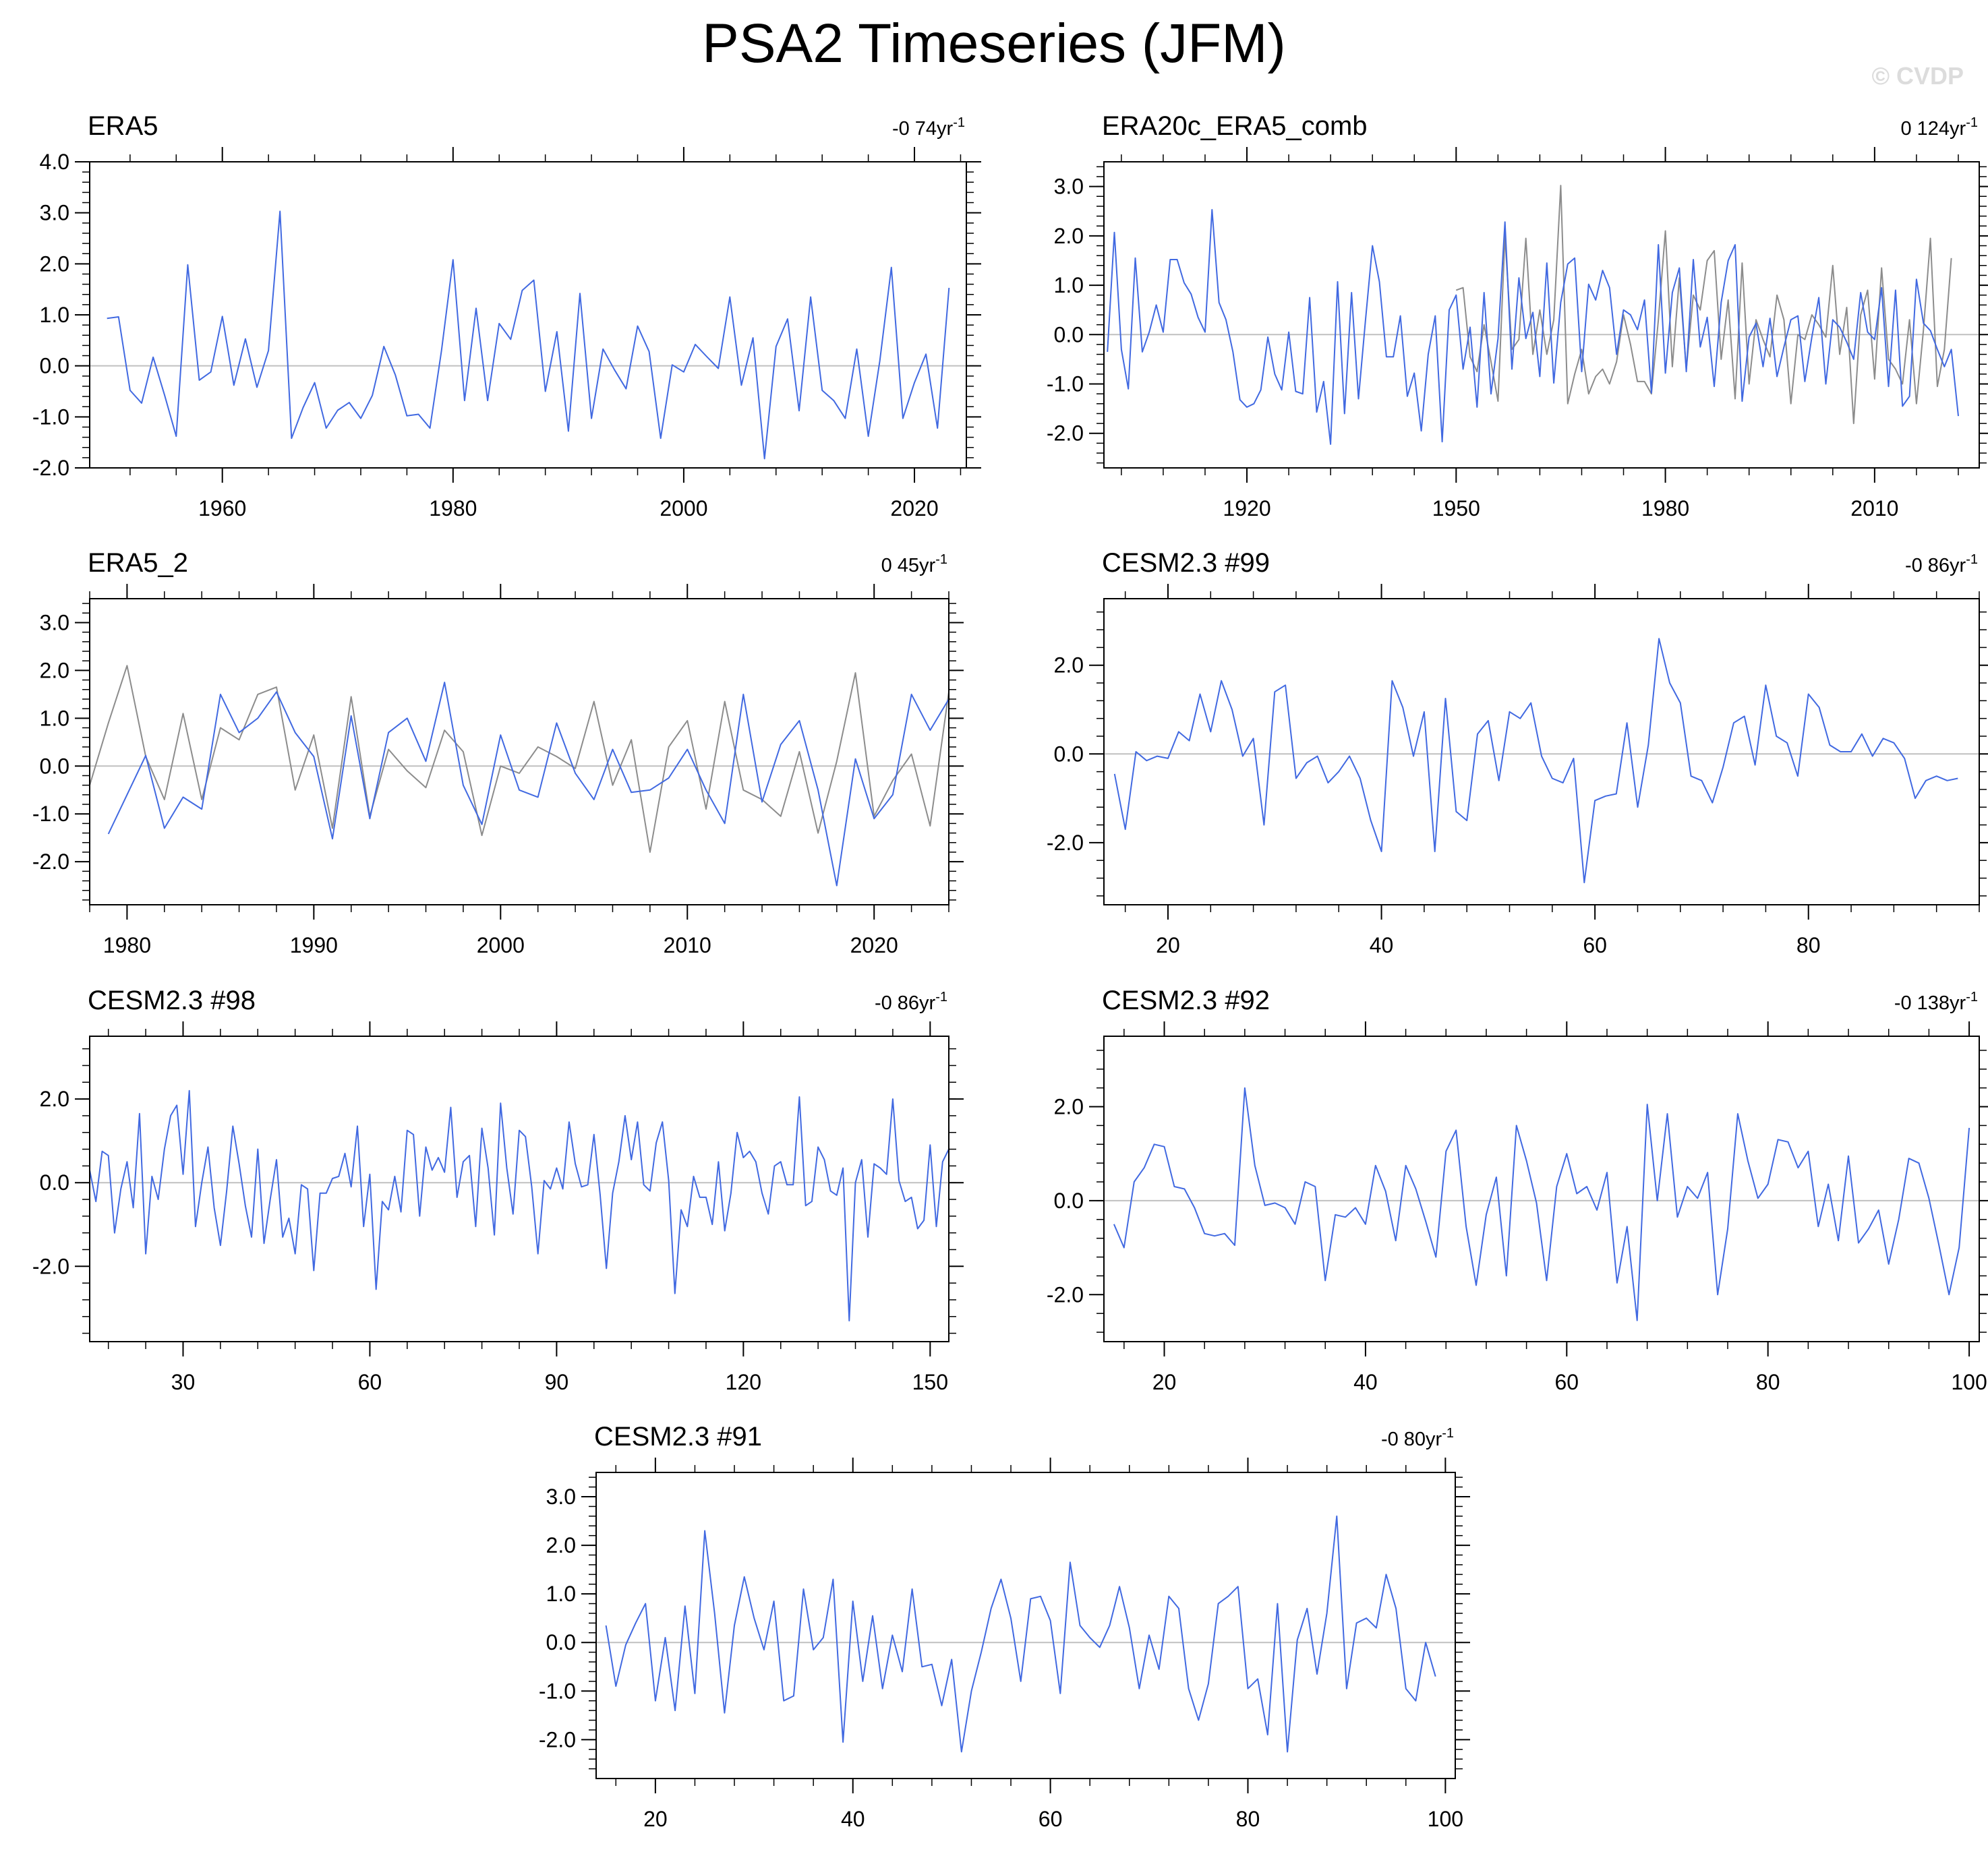 The width and height of the screenshot is (1988, 1852). What do you see at coordinates (994, 43) in the screenshot?
I see `page-title: PSA2 Timeseries (JFM)` at bounding box center [994, 43].